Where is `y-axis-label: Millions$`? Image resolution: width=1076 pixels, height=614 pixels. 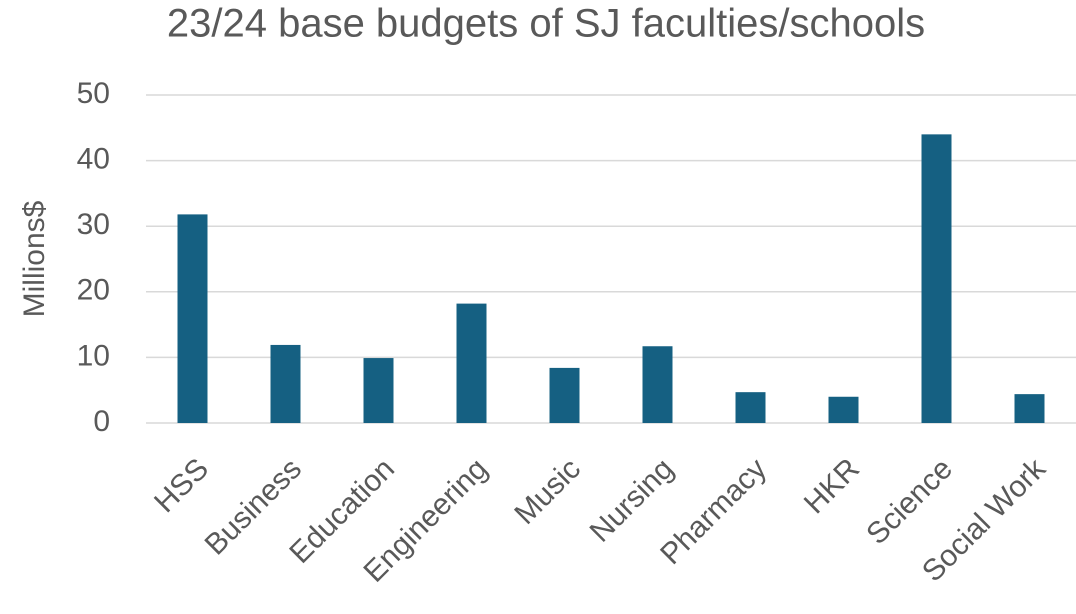 y-axis-label: Millions$ is located at coordinates (34, 258).